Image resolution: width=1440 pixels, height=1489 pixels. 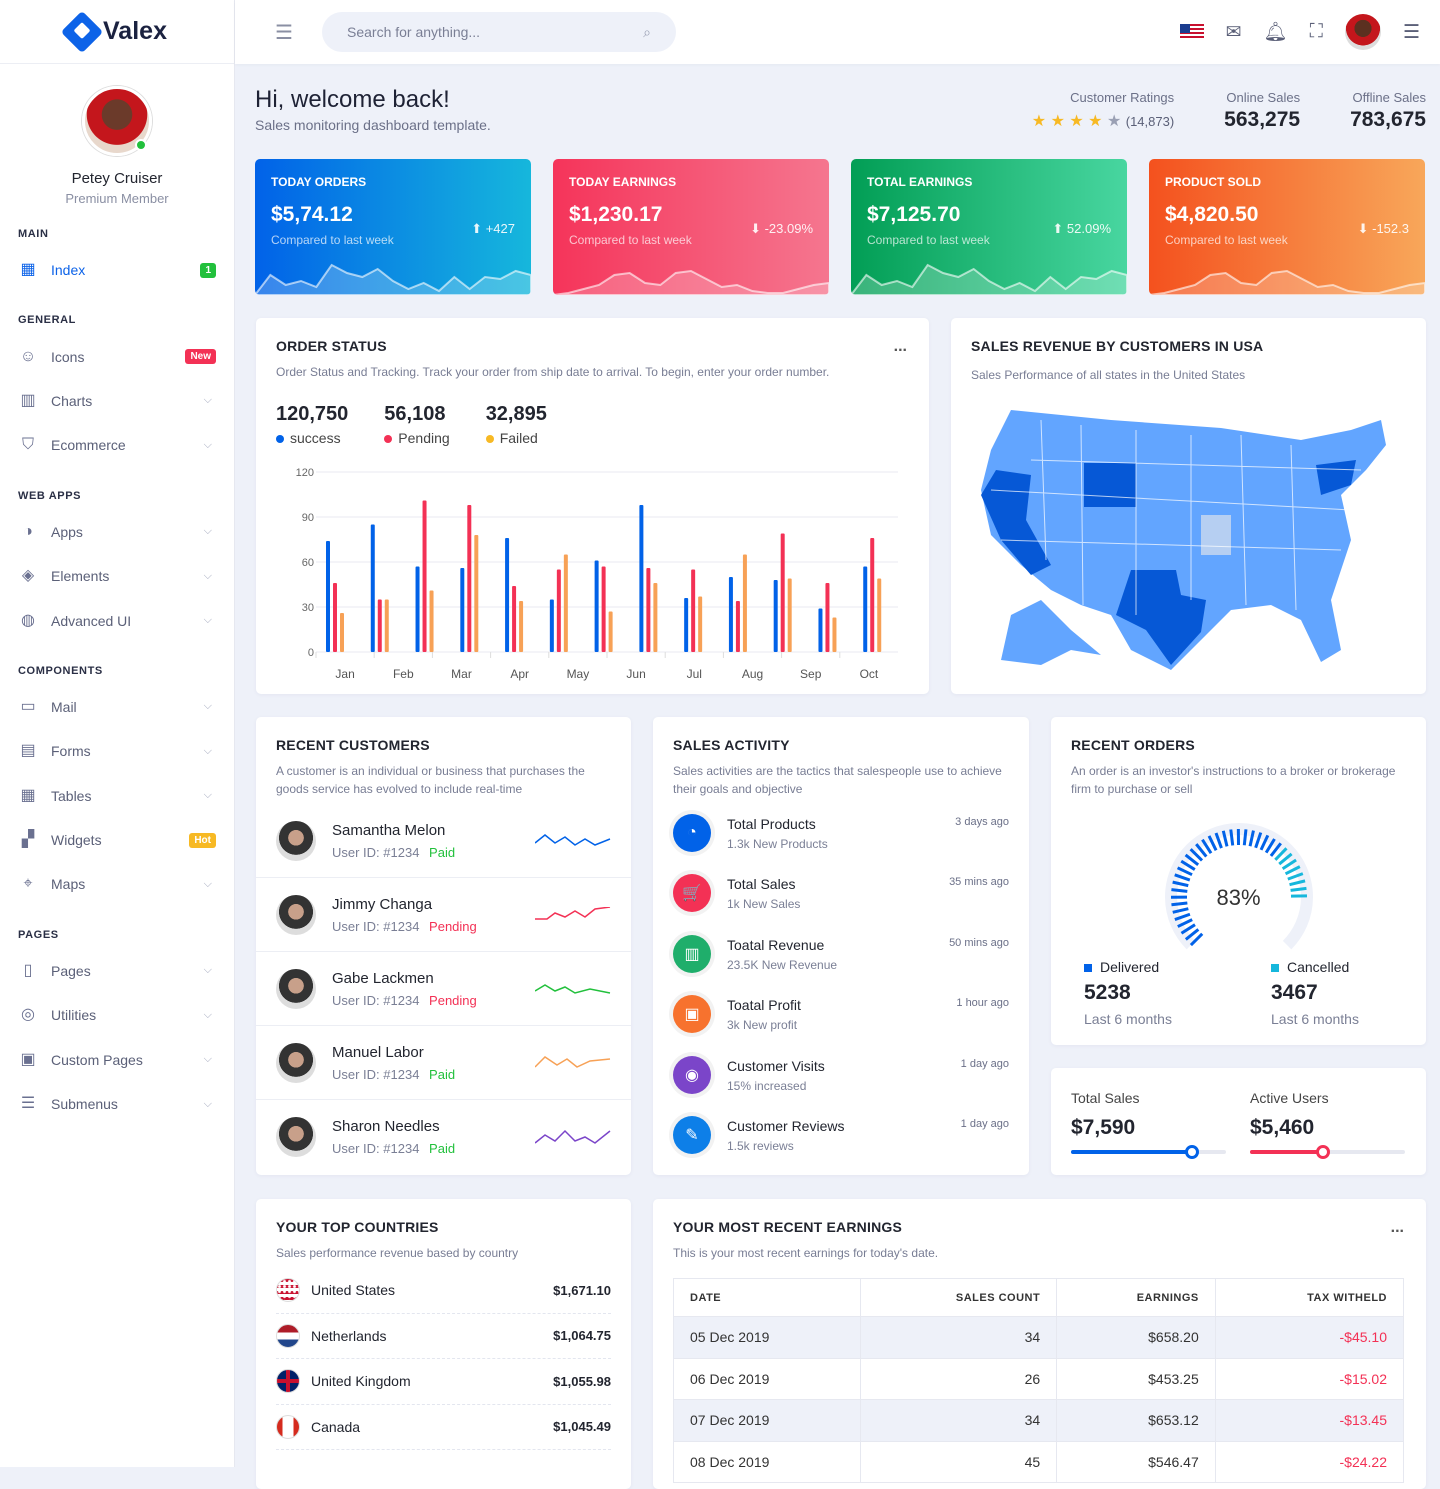 I want to click on kpi-change-value: 52.09%, so click(x=1089, y=228).